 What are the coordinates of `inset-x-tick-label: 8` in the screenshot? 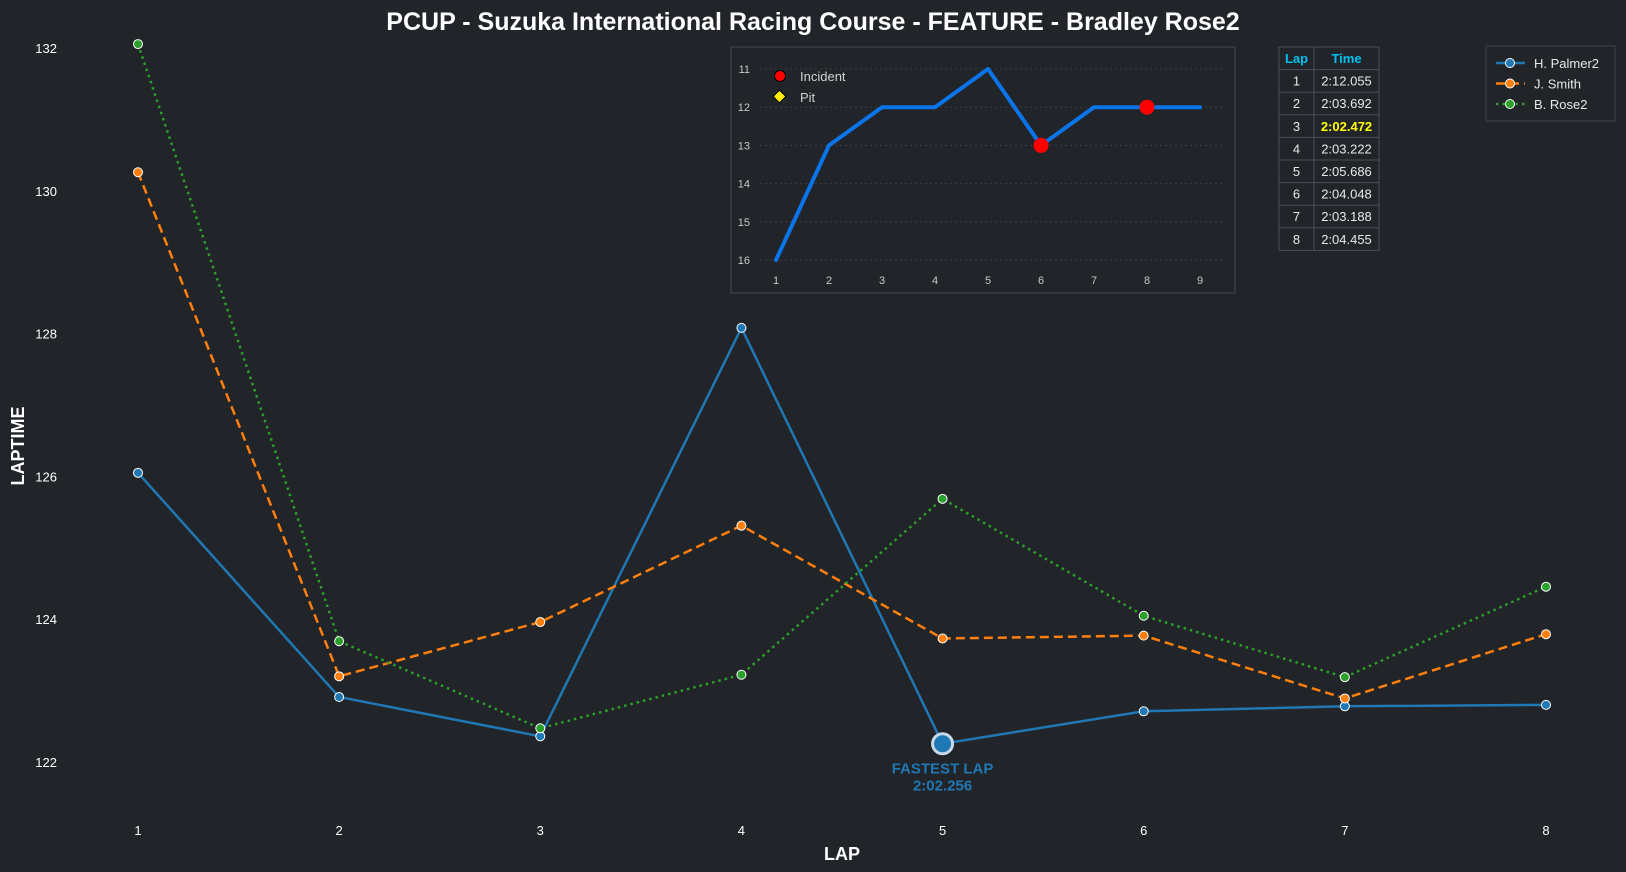 It's located at (1147, 281).